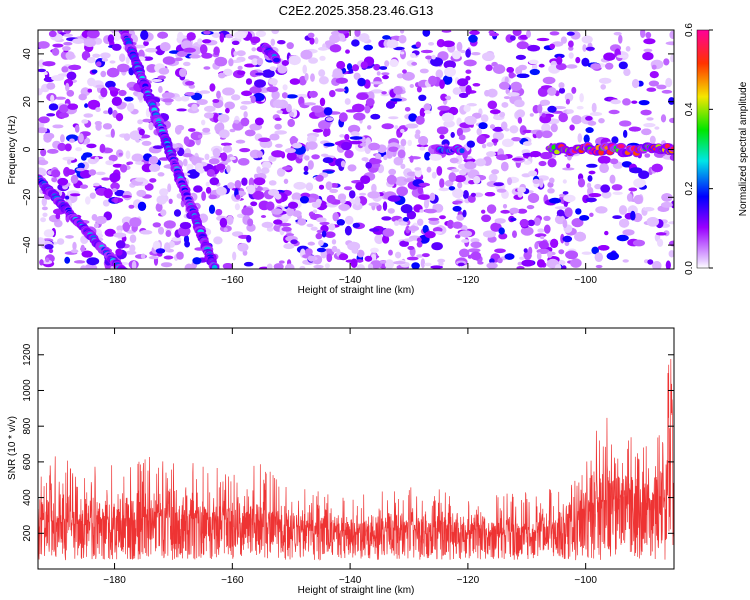  Describe the element at coordinates (743, 148) in the screenshot. I see `colorbar-label: Normalized spectral amplitude` at that location.